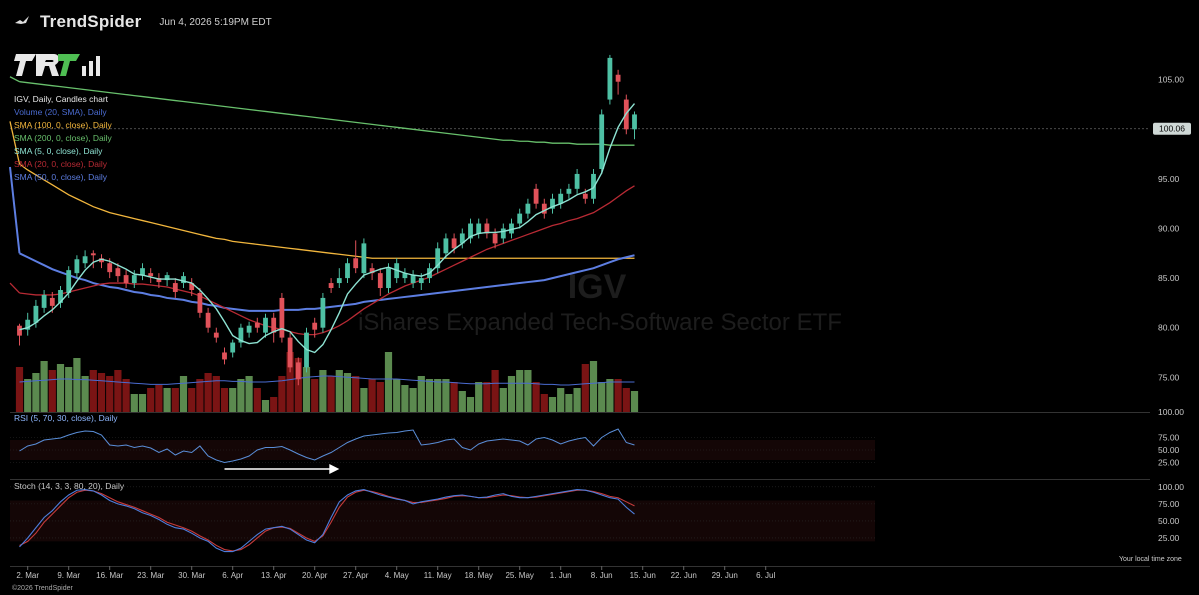 The height and width of the screenshot is (595, 1199). Describe the element at coordinates (14, 79) in the screenshot. I see `sma200-history` at that location.